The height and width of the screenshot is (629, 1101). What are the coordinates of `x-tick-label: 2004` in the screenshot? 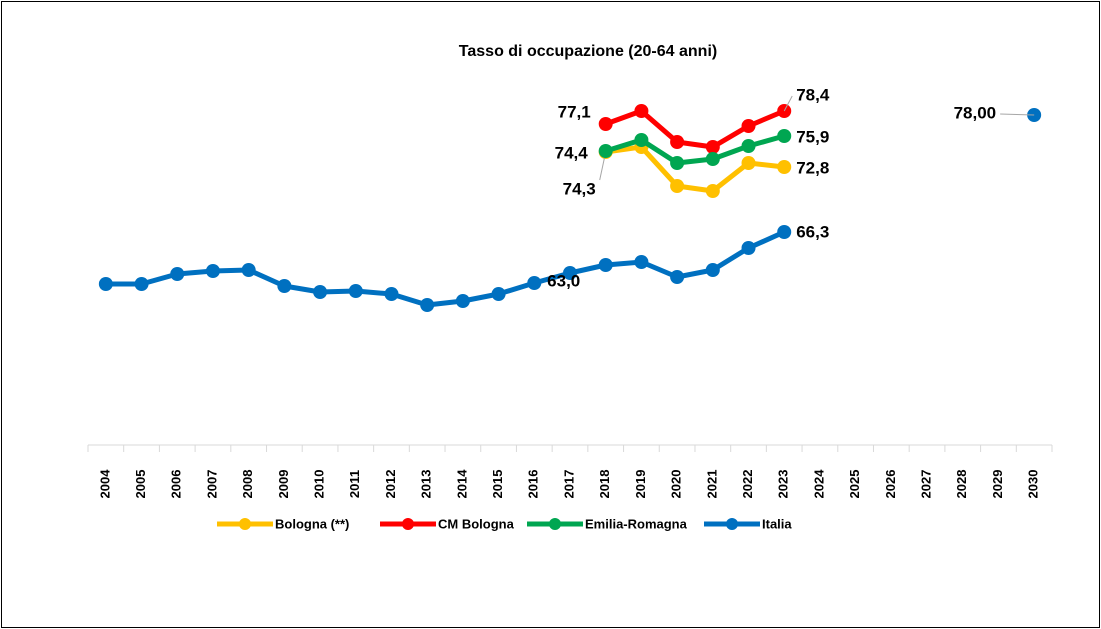 It's located at (104, 484).